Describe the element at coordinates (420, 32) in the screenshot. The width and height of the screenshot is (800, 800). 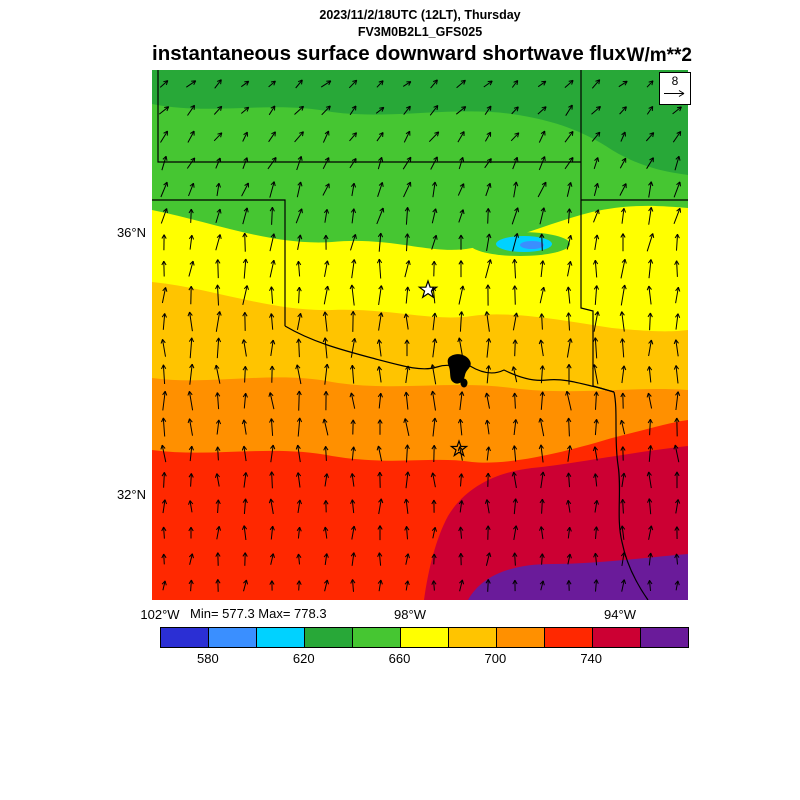
I see `model-name-line: FV3M0B2L1_GFS025` at that location.